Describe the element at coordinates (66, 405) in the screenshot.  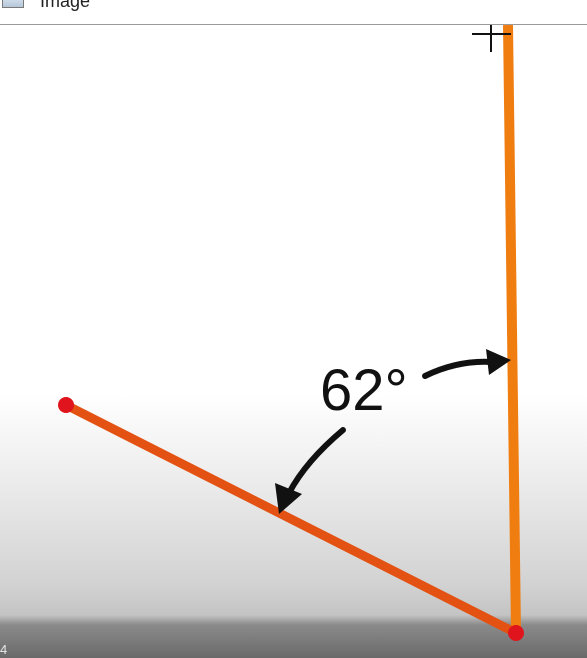
I see `left-endpoint-marker` at that location.